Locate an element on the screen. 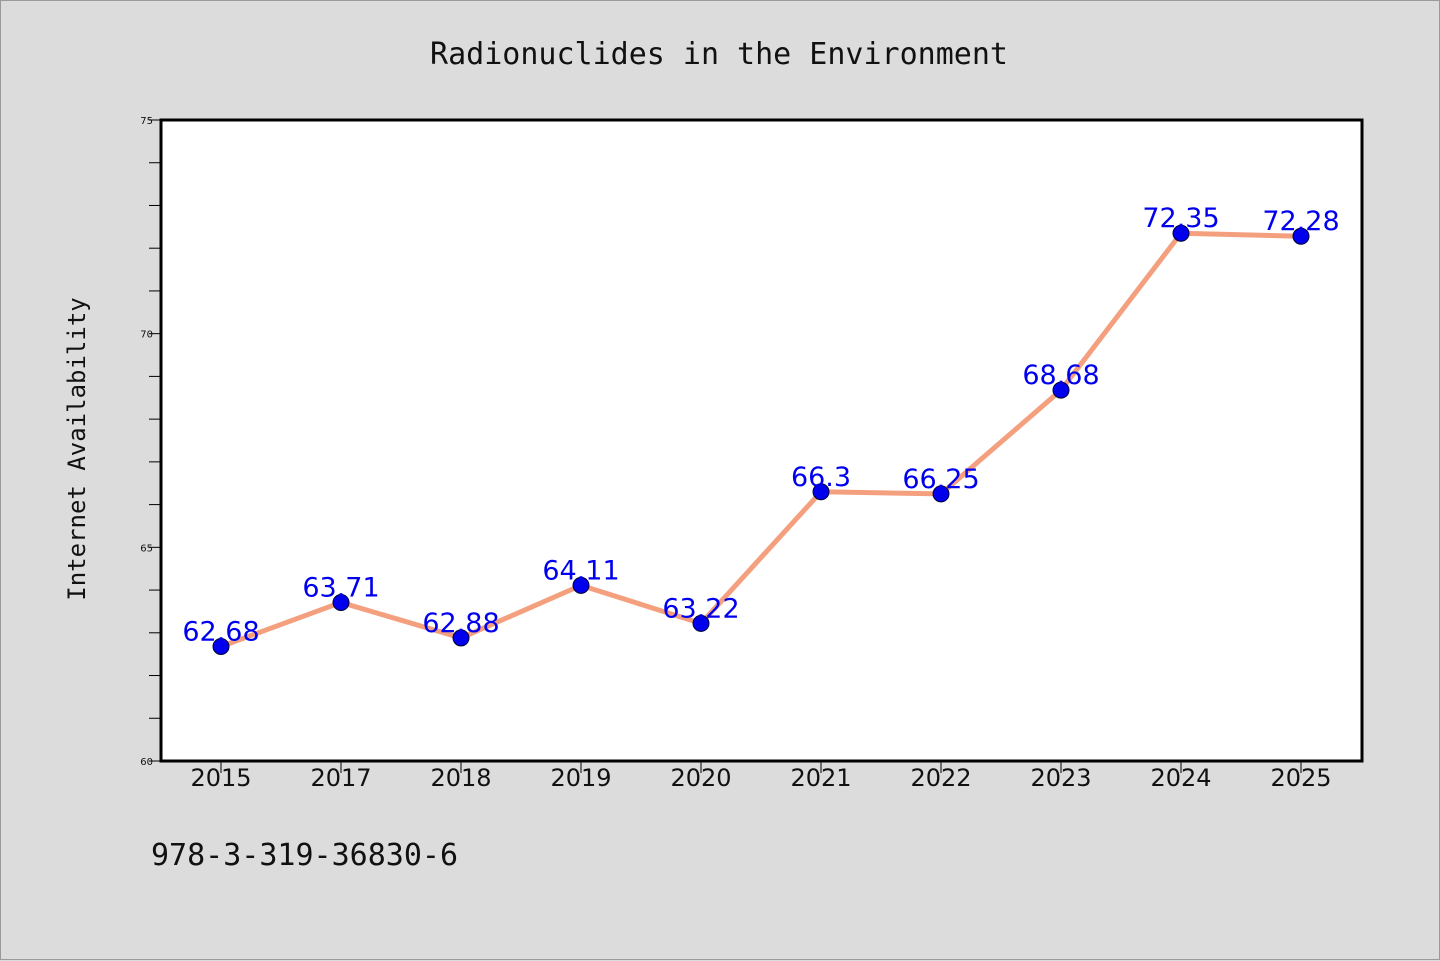 The width and height of the screenshot is (1440, 961). x-tick-label: 2020 is located at coordinates (700, 778).